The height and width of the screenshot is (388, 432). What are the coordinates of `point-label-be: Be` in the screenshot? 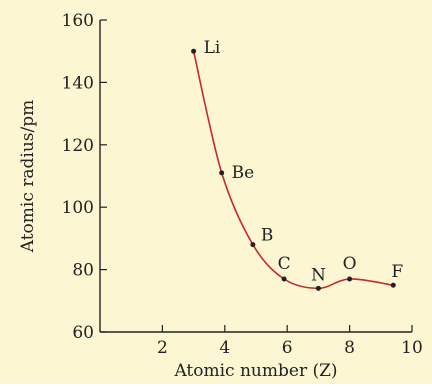 It's located at (243, 173).